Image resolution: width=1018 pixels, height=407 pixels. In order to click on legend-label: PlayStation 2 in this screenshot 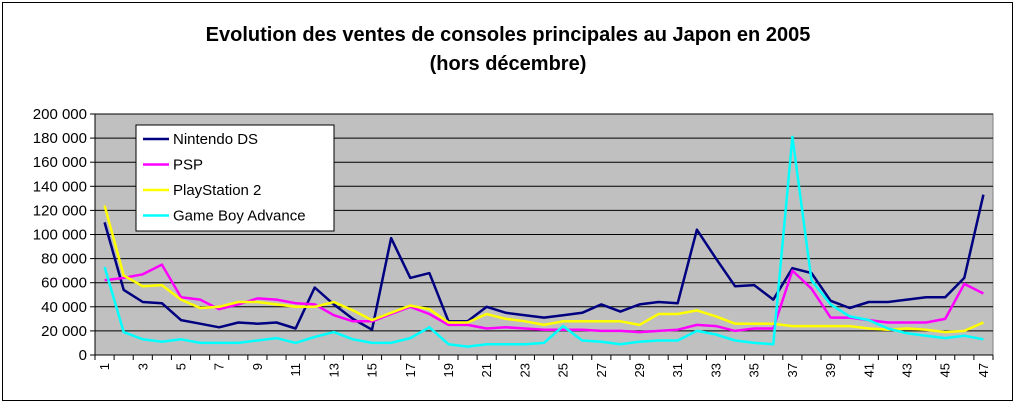, I will do `click(217, 190)`.